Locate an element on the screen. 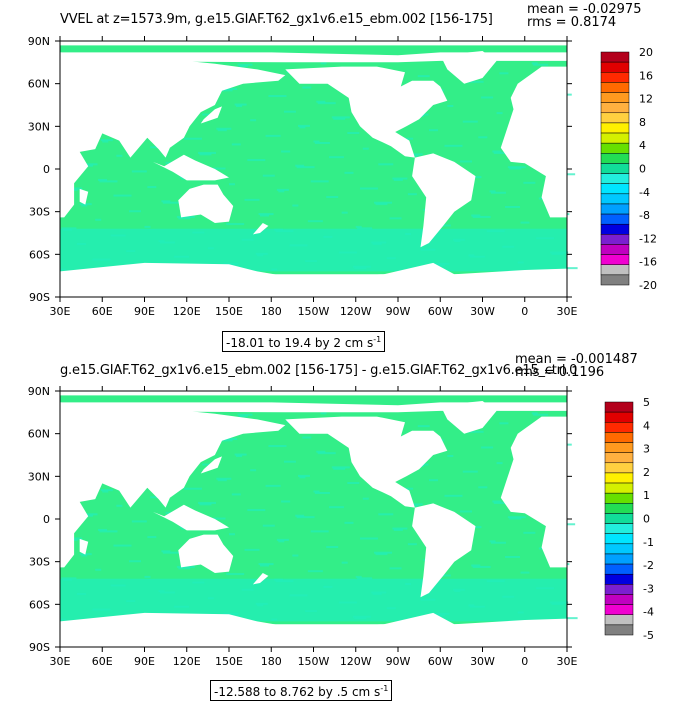 The height and width of the screenshot is (701, 700). x-tick-label: 180 is located at coordinates (271, 311).